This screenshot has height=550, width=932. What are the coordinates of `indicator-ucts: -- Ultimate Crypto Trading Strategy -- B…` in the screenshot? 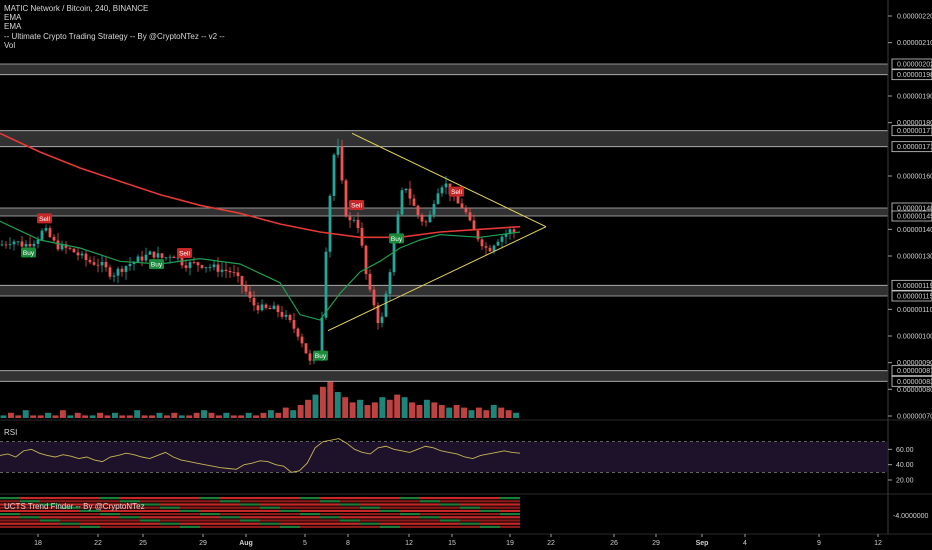 It's located at (114, 36).